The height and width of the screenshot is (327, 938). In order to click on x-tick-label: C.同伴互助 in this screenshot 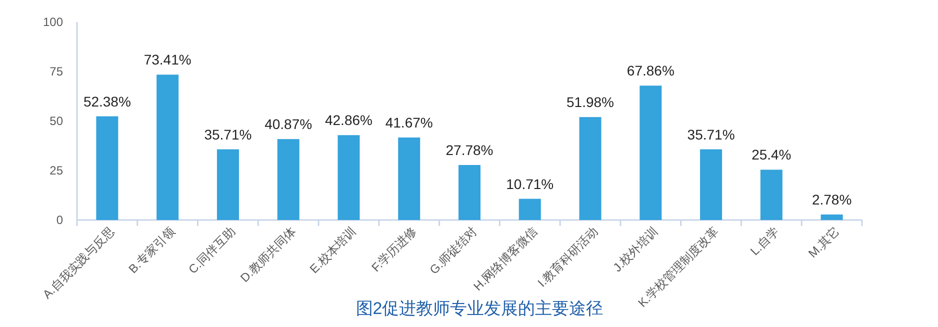, I will do `click(212, 250)`.